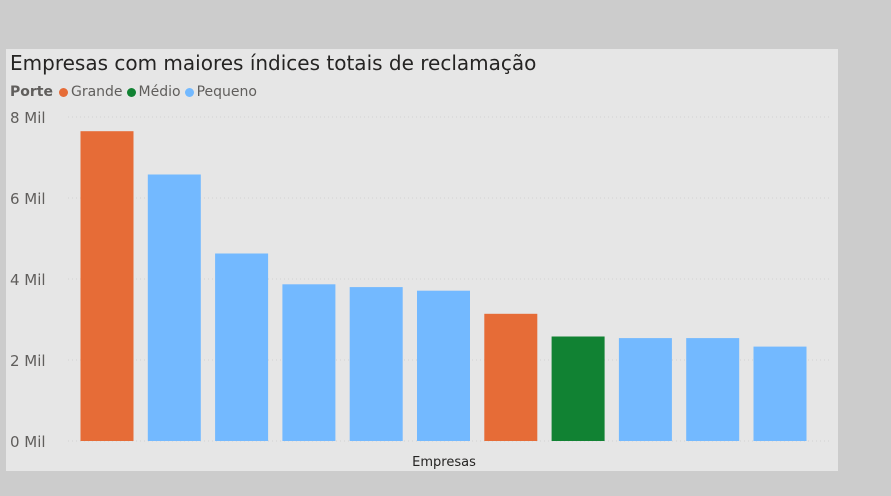 The height and width of the screenshot is (496, 891). Describe the element at coordinates (63, 92) in the screenshot. I see `legend-dot-grande` at that location.